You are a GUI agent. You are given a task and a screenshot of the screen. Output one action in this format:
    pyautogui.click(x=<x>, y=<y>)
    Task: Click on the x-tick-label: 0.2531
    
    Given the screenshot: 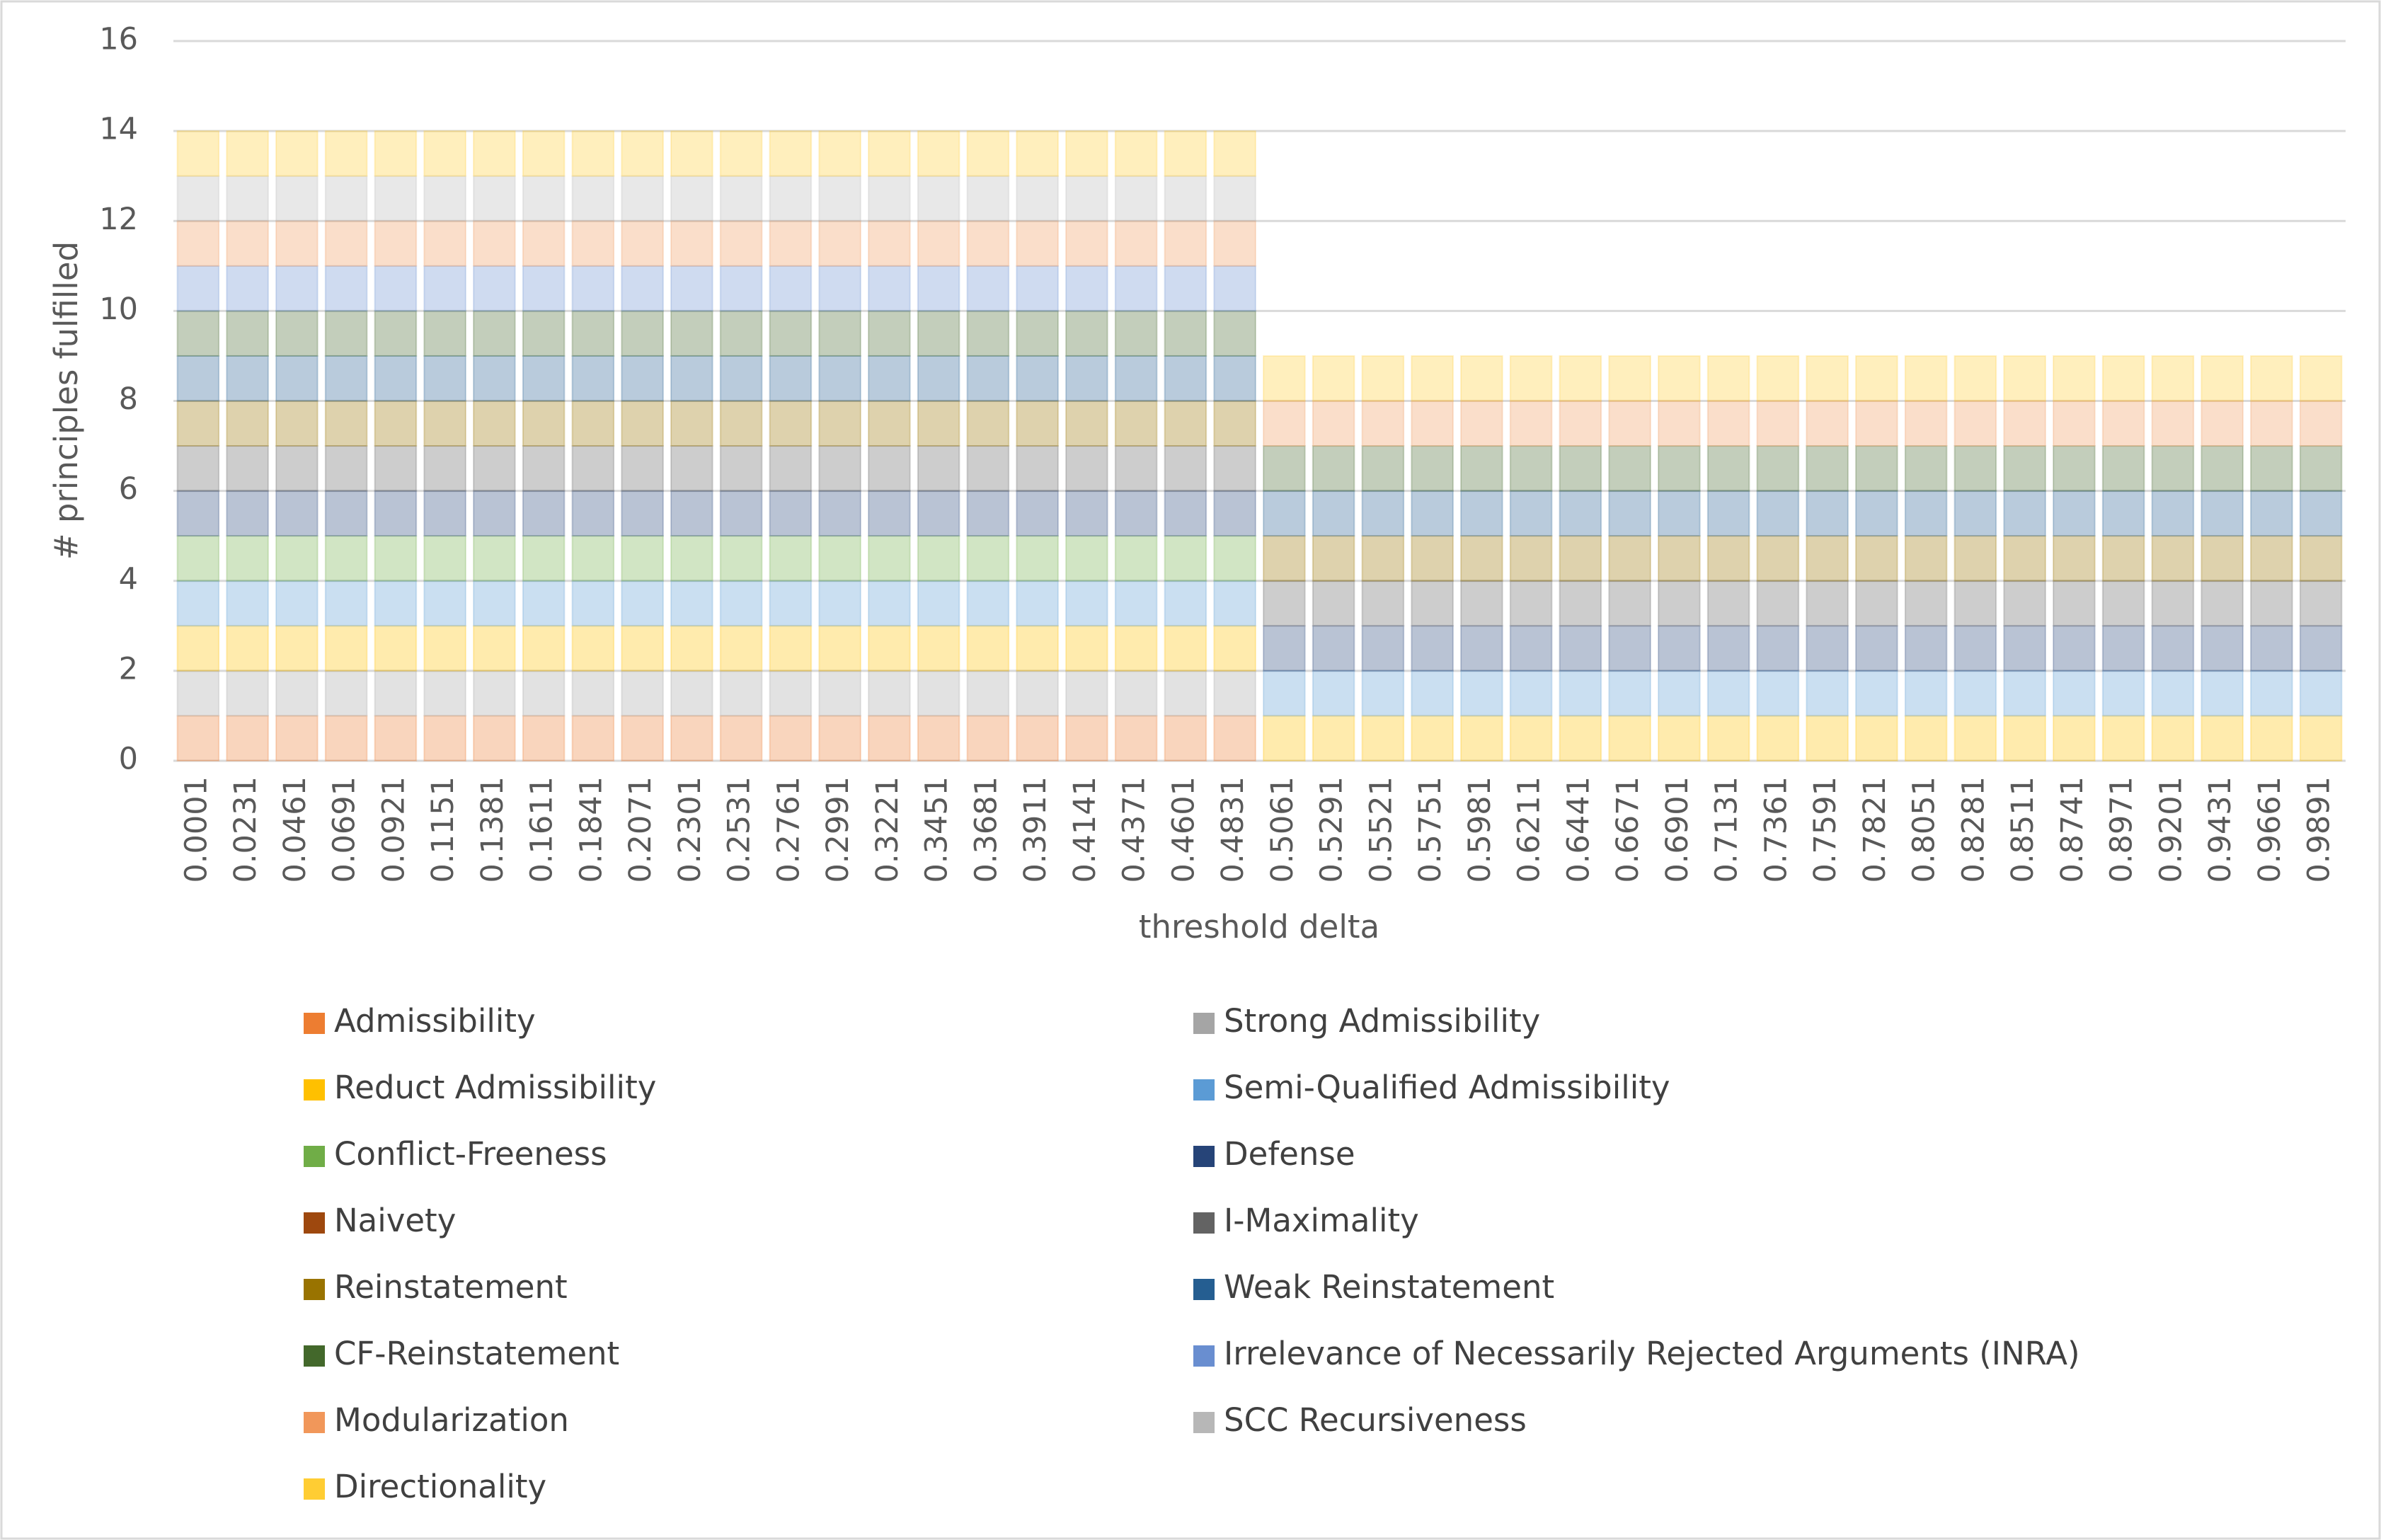 What is the action you would take?
    pyautogui.click(x=739, y=829)
    